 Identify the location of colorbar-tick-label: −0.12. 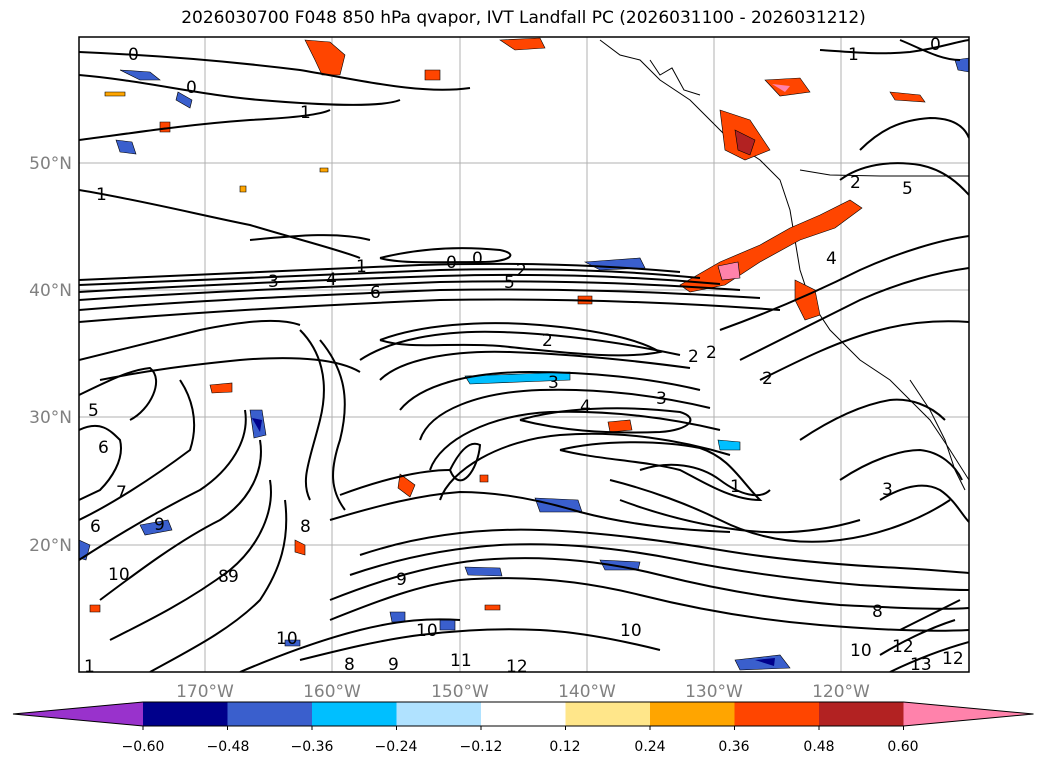
(481, 747).